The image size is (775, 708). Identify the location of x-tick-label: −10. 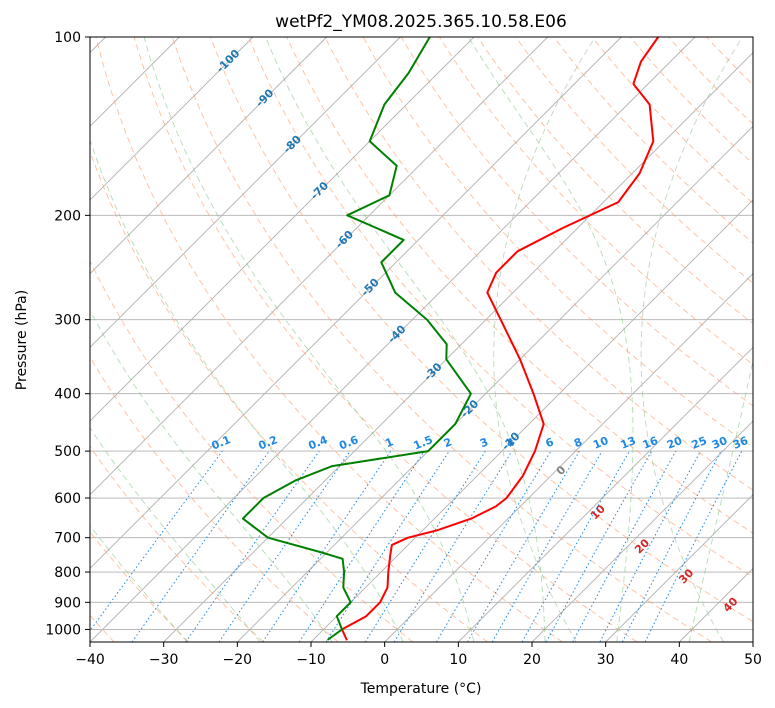
(311, 660).